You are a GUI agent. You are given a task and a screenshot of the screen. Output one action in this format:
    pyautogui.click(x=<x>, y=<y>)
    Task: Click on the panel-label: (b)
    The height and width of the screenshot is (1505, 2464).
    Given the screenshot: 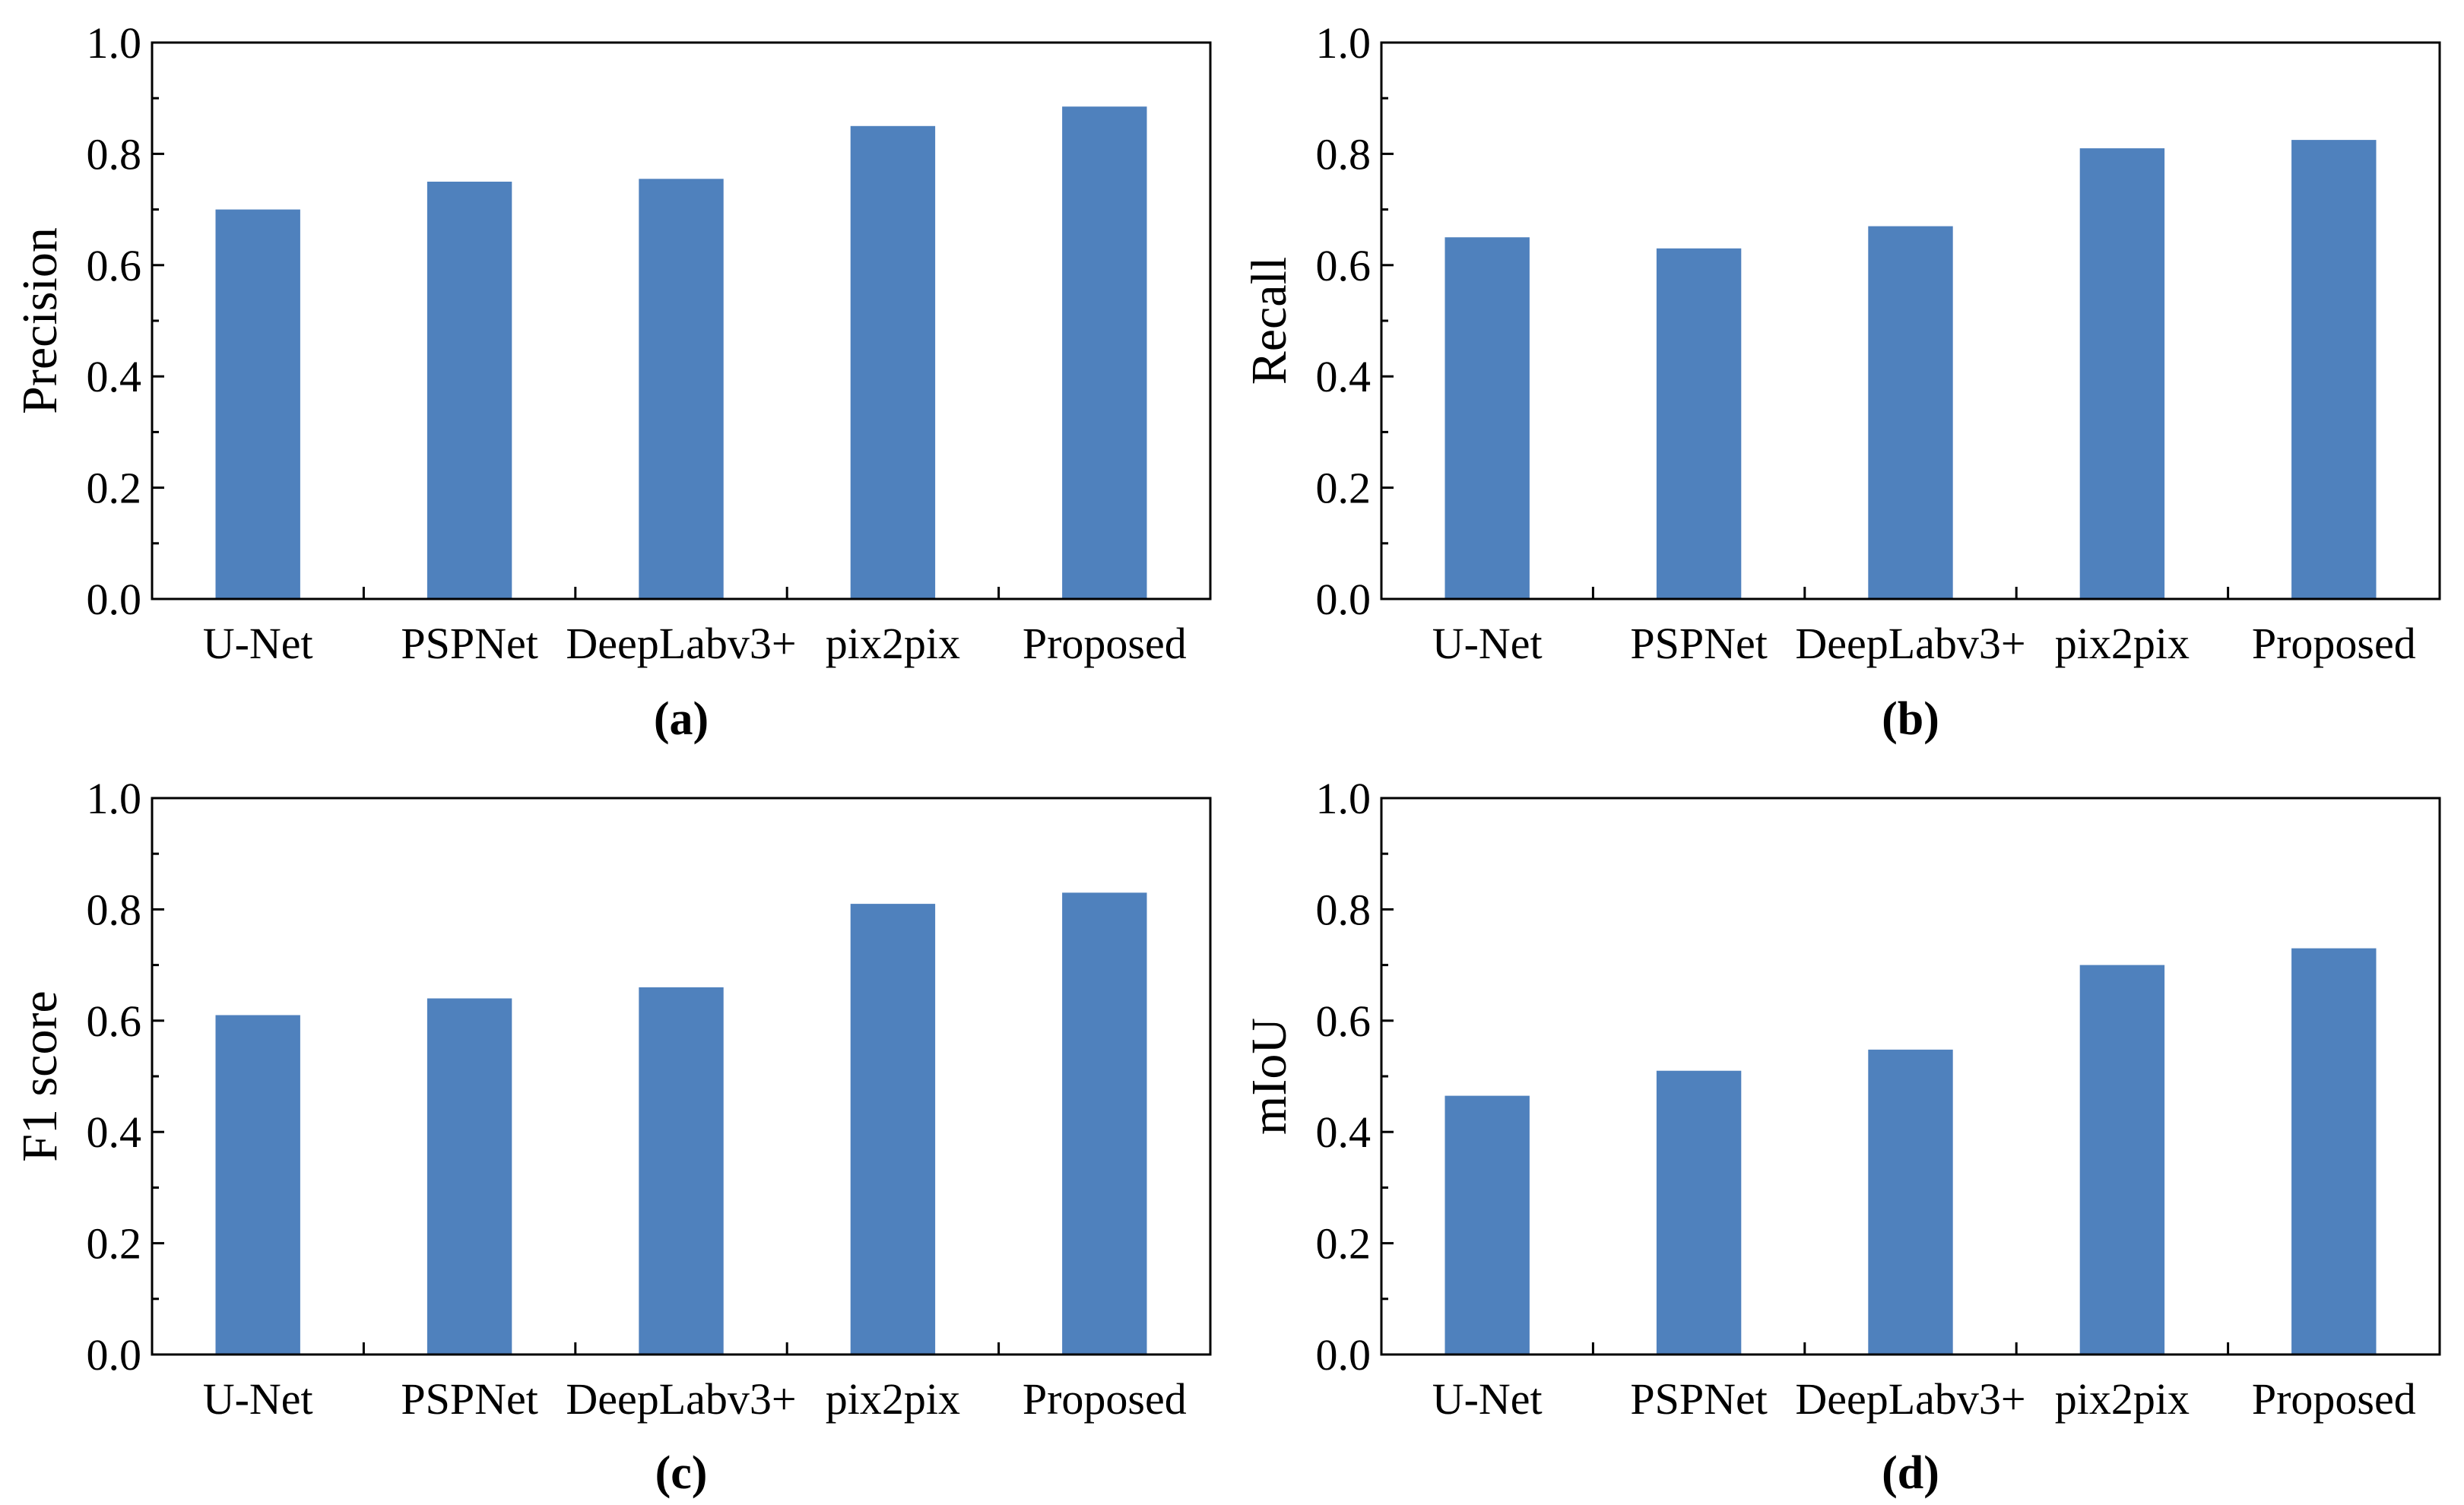 What is the action you would take?
    pyautogui.click(x=1911, y=719)
    